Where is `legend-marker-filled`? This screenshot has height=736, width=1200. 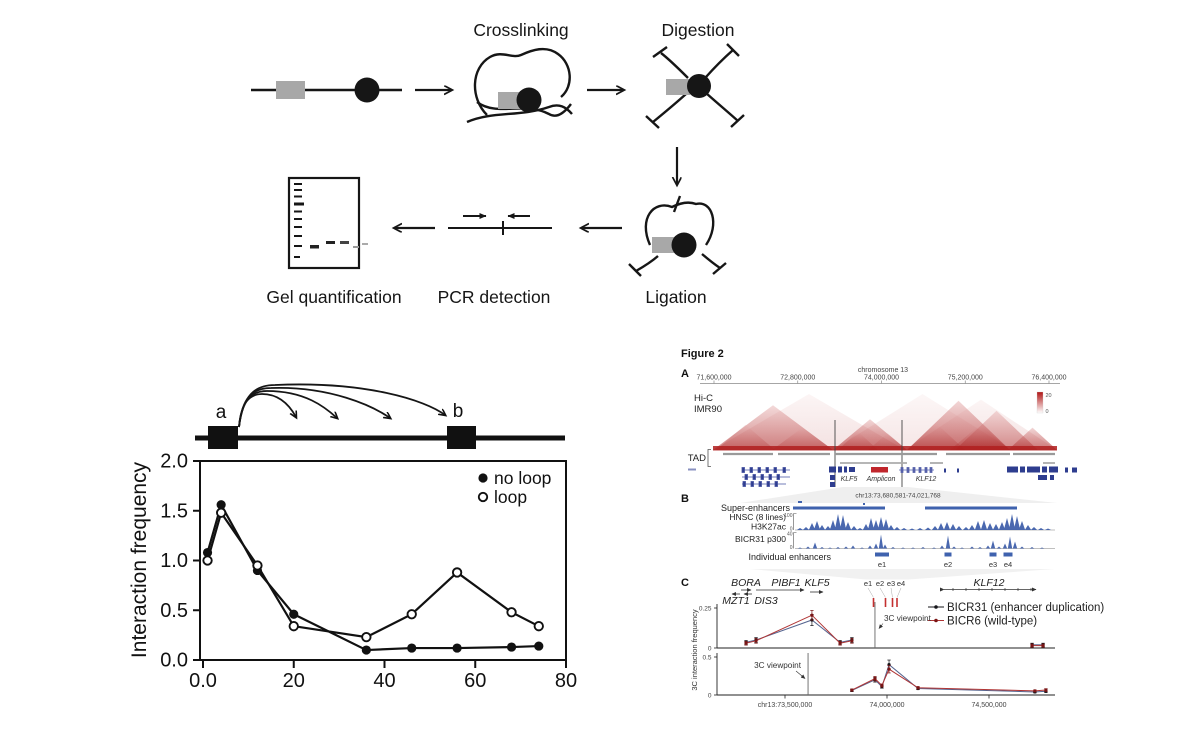
legend-marker-filled is located at coordinates (483, 478).